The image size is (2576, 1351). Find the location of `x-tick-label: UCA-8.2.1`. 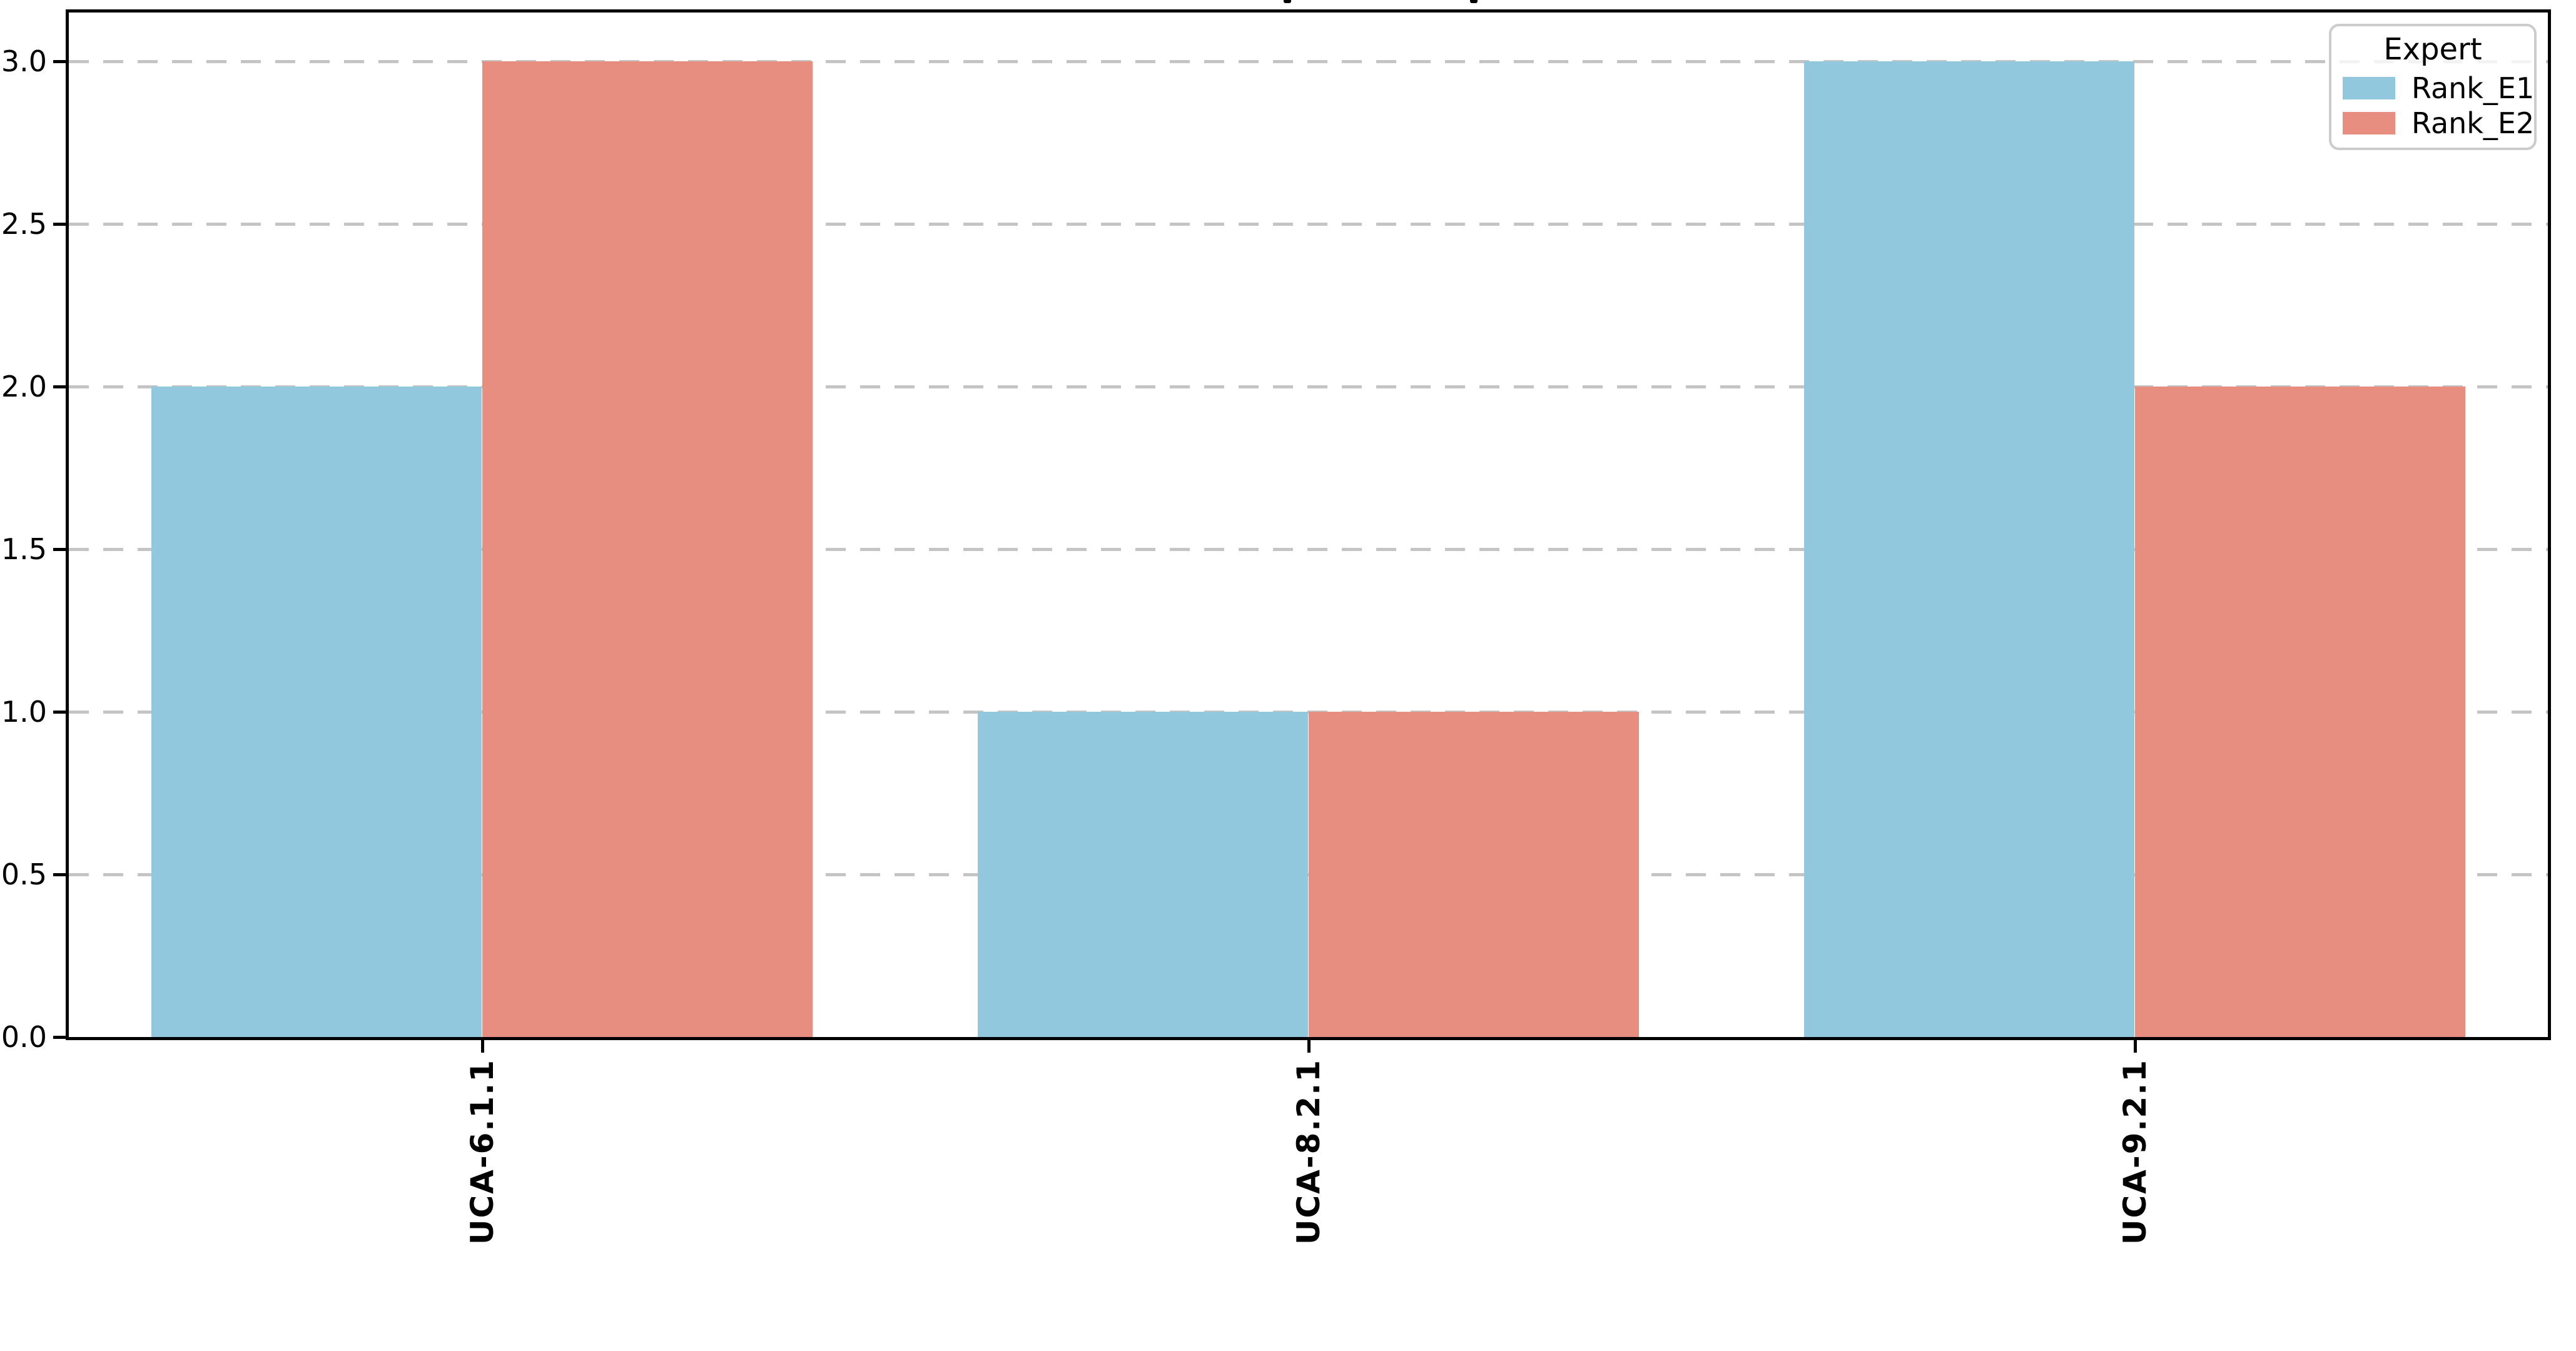

x-tick-label: UCA-8.2.1 is located at coordinates (1308, 1152).